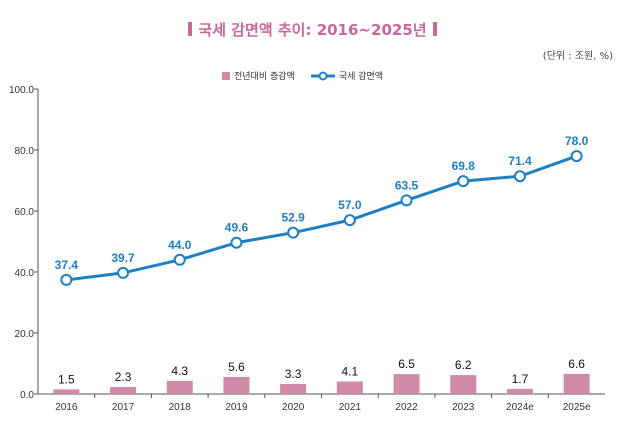  What do you see at coordinates (520, 407) in the screenshot?
I see `x-tick-label: 2024e` at bounding box center [520, 407].